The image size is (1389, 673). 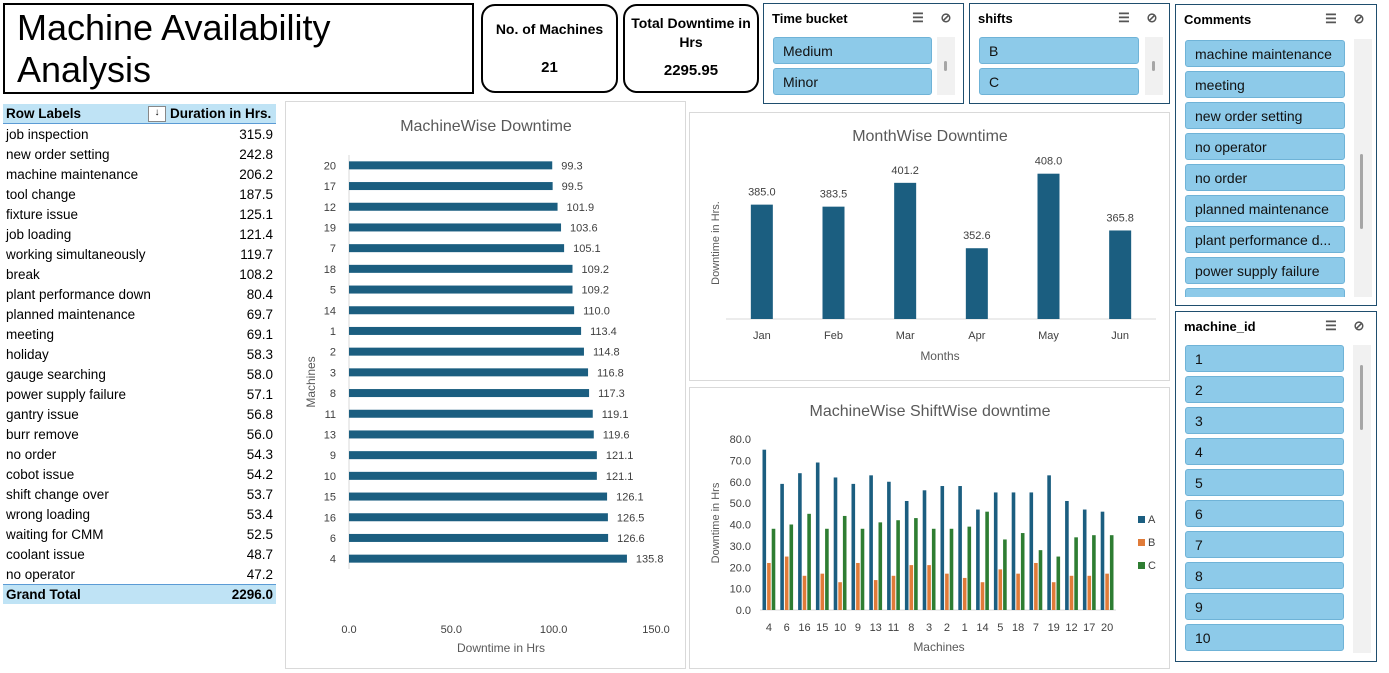 What do you see at coordinates (549, 67) in the screenshot?
I see `machine-count-value: 21` at bounding box center [549, 67].